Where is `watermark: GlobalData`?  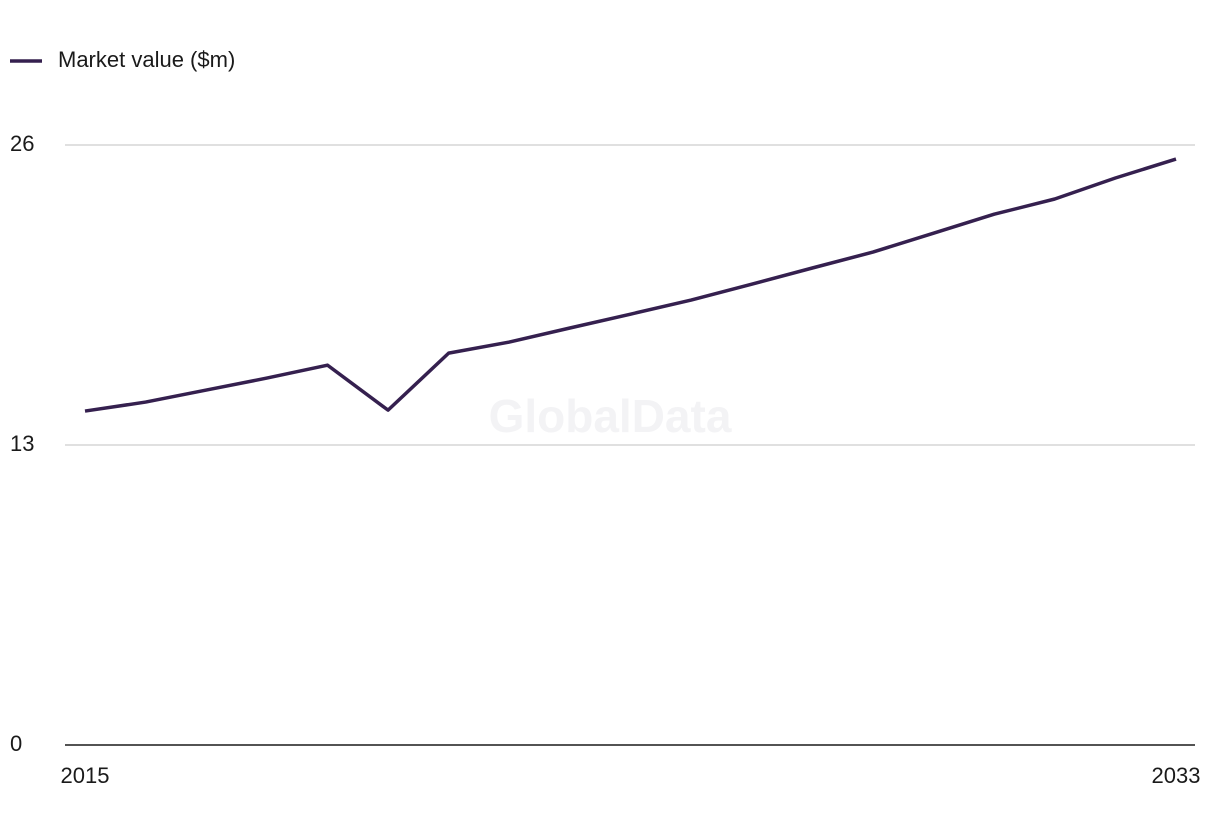 watermark: GlobalData is located at coordinates (610, 416).